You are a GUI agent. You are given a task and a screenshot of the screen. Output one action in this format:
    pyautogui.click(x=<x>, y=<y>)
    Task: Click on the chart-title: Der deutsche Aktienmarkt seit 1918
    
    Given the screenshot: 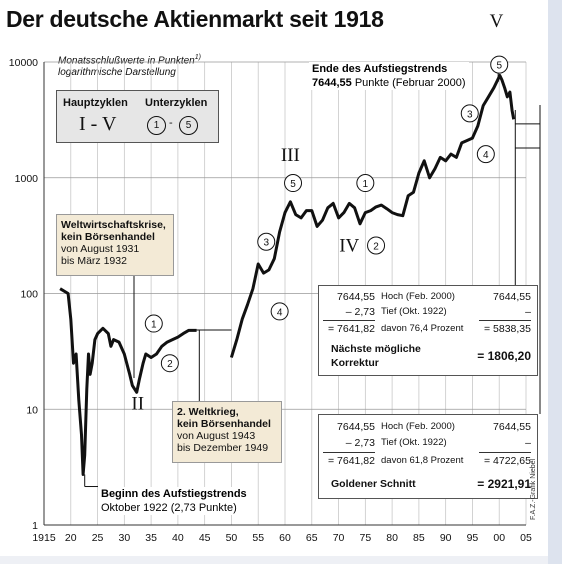 What is the action you would take?
    pyautogui.click(x=195, y=19)
    